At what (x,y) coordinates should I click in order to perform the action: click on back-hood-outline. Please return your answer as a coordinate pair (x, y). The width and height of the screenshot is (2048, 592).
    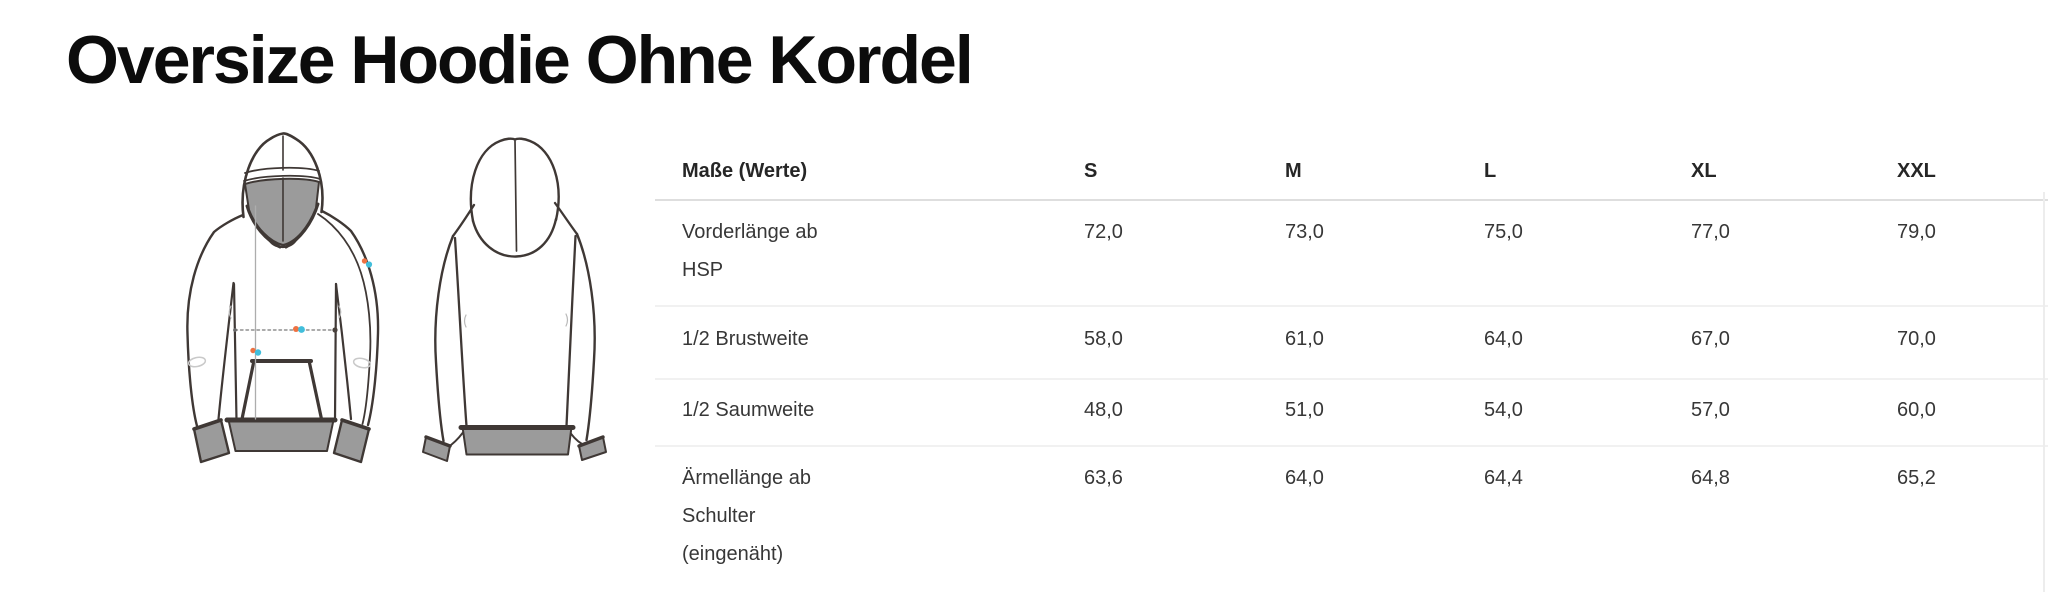
    Looking at the image, I should click on (514, 180).